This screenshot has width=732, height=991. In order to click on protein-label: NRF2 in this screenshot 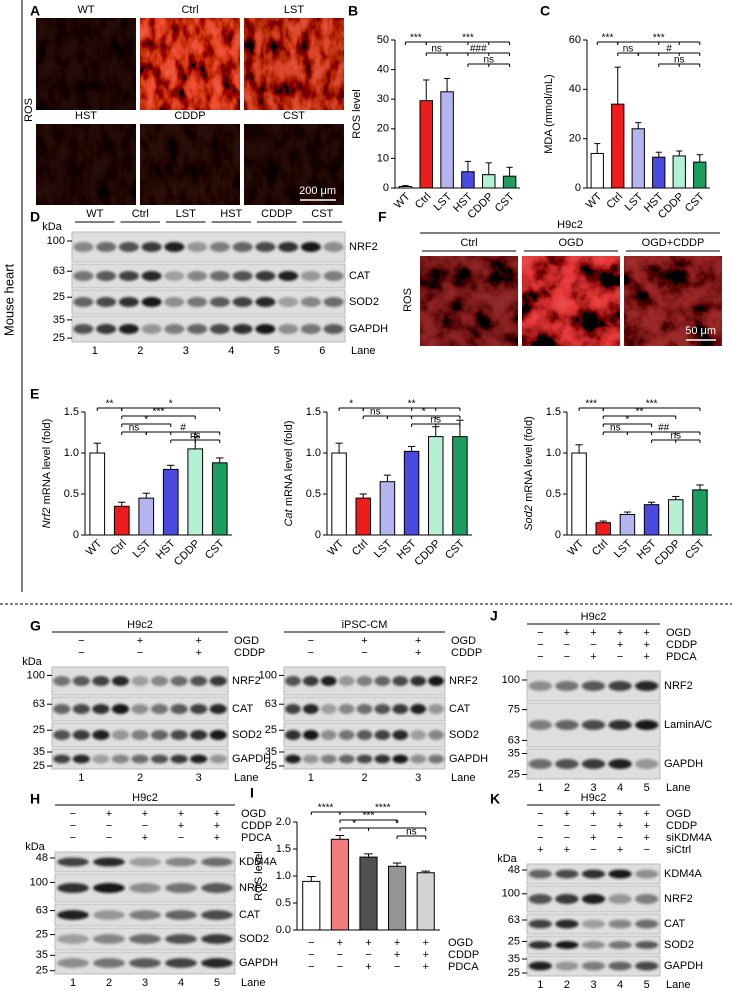, I will do `click(253, 888)`.